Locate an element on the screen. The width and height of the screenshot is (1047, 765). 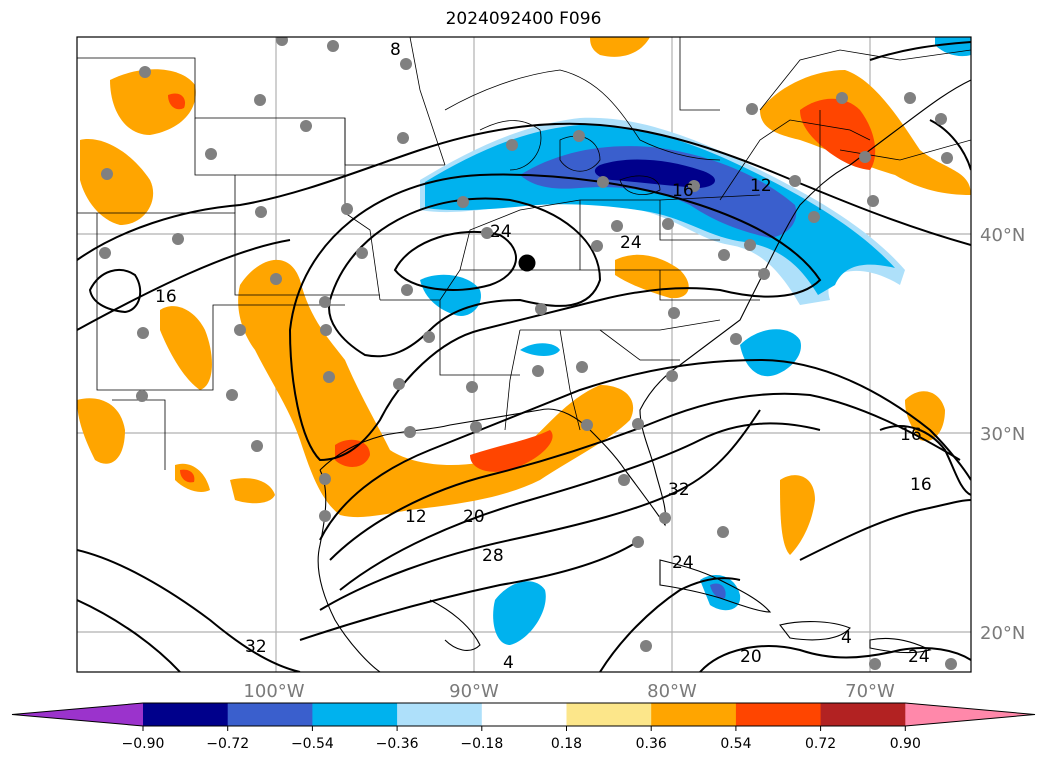
colorbar-tick-label: −0.18 is located at coordinates (481, 744).